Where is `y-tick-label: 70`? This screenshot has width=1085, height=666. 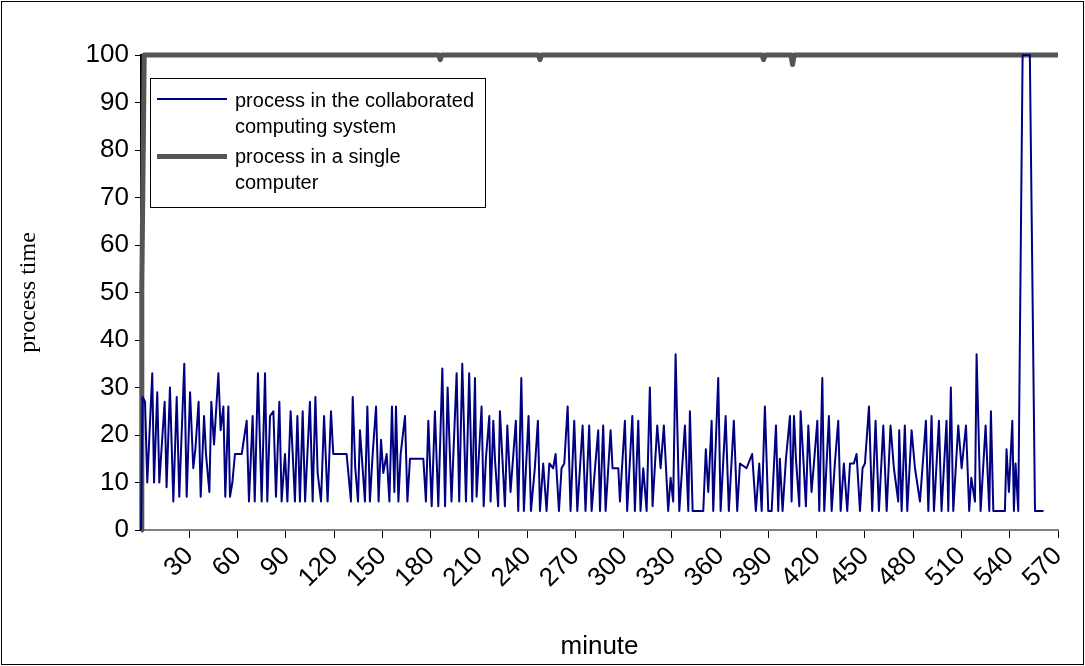
y-tick-label: 70 is located at coordinates (114, 195).